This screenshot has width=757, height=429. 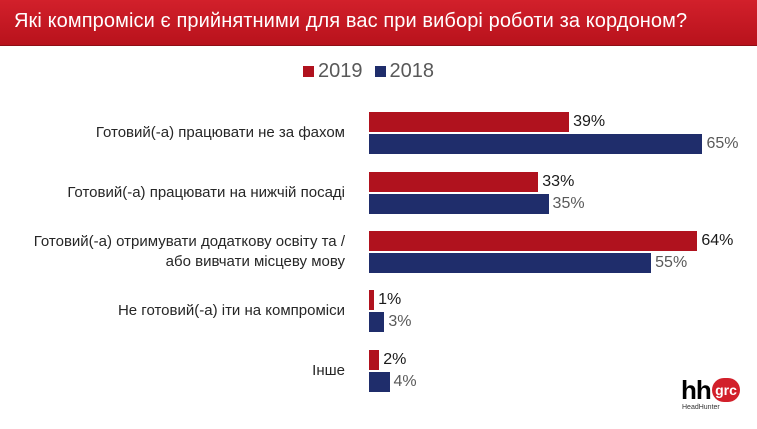 I want to click on value-label-2019-4: 1%, so click(x=390, y=299).